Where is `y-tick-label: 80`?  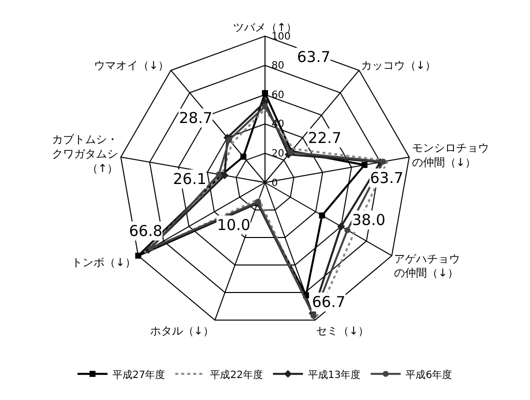
y-tick-label: 80 is located at coordinates (278, 66).